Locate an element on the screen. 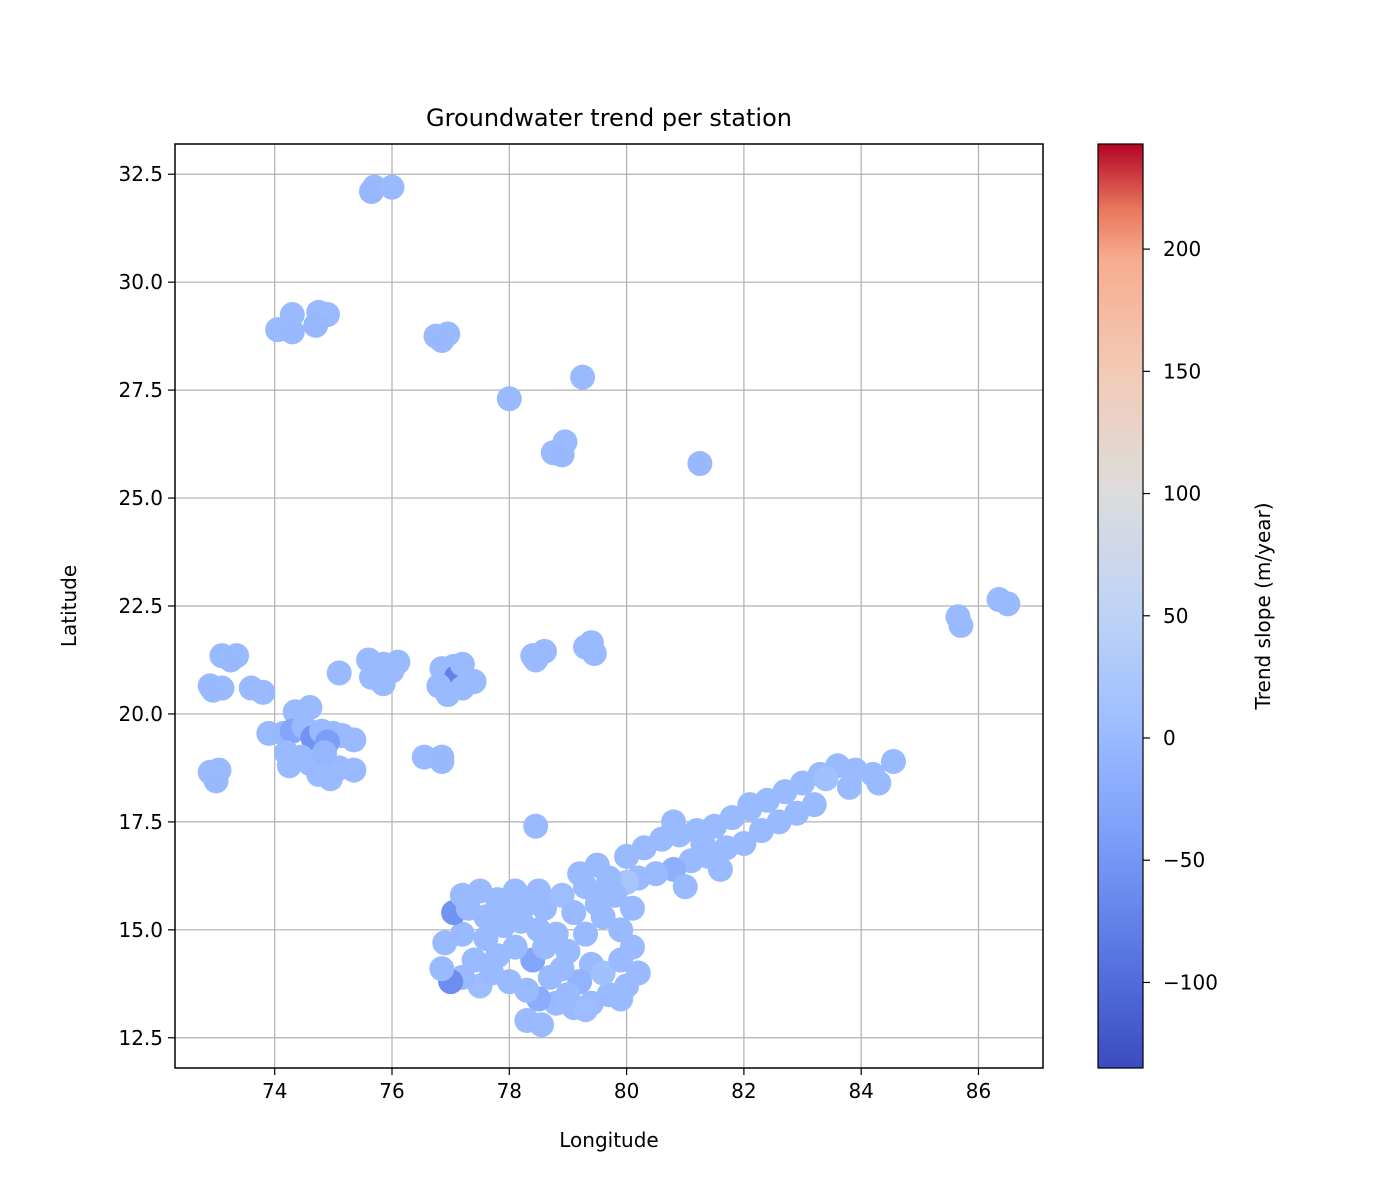  x-axis-ticks: 74 76 78 80 82 84 86 is located at coordinates (626, 1085).